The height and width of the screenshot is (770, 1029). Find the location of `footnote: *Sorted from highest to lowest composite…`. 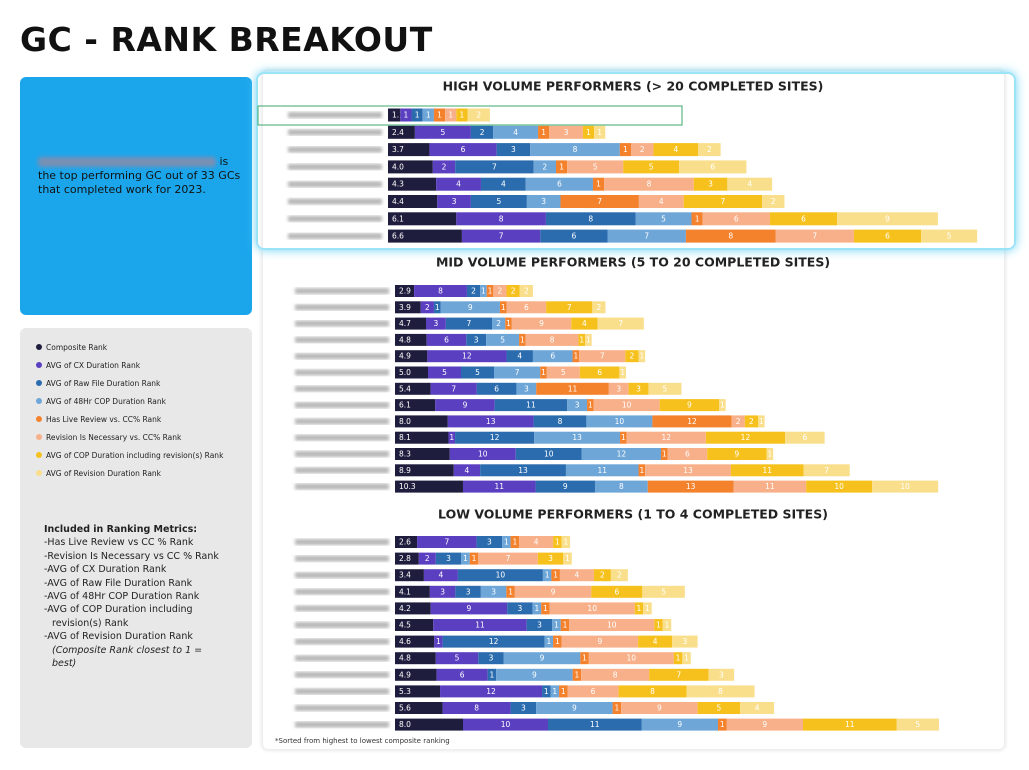

footnote: *Sorted from highest to lowest composite… is located at coordinates (362, 741).